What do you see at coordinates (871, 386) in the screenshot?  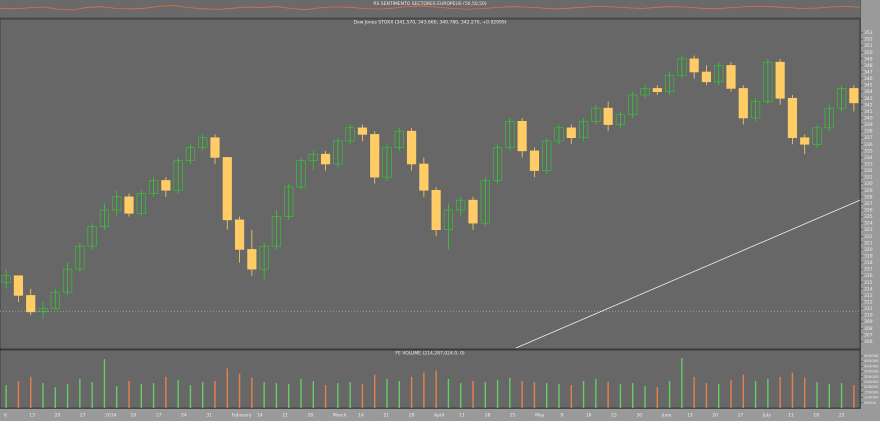 I see `volume-tick-label: 200000` at bounding box center [871, 386].